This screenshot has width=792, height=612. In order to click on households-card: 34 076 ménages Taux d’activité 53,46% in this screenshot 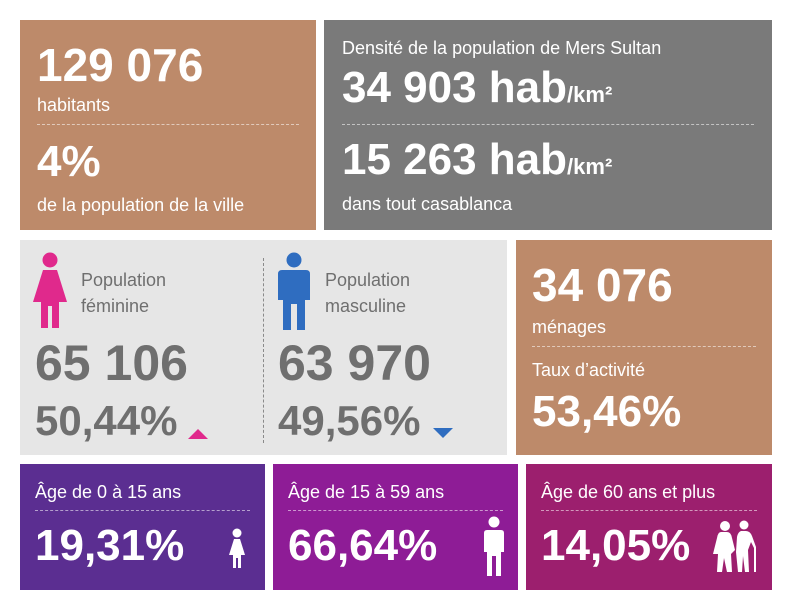, I will do `click(644, 347)`.